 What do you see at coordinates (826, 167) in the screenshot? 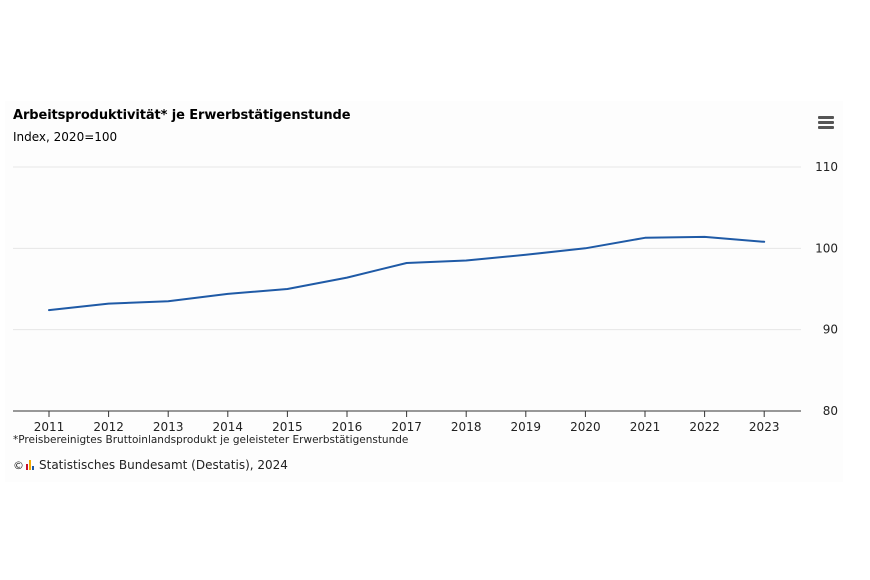
I see `y-tick-label: 110` at bounding box center [826, 167].